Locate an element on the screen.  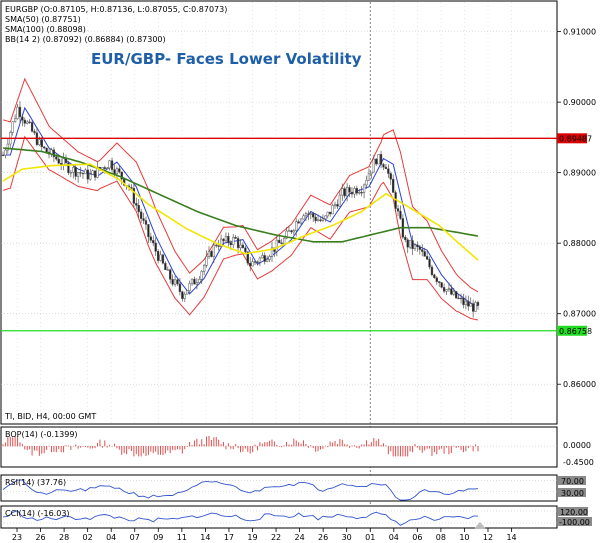
rsi-tick-low-tag is located at coordinates (572, 492).